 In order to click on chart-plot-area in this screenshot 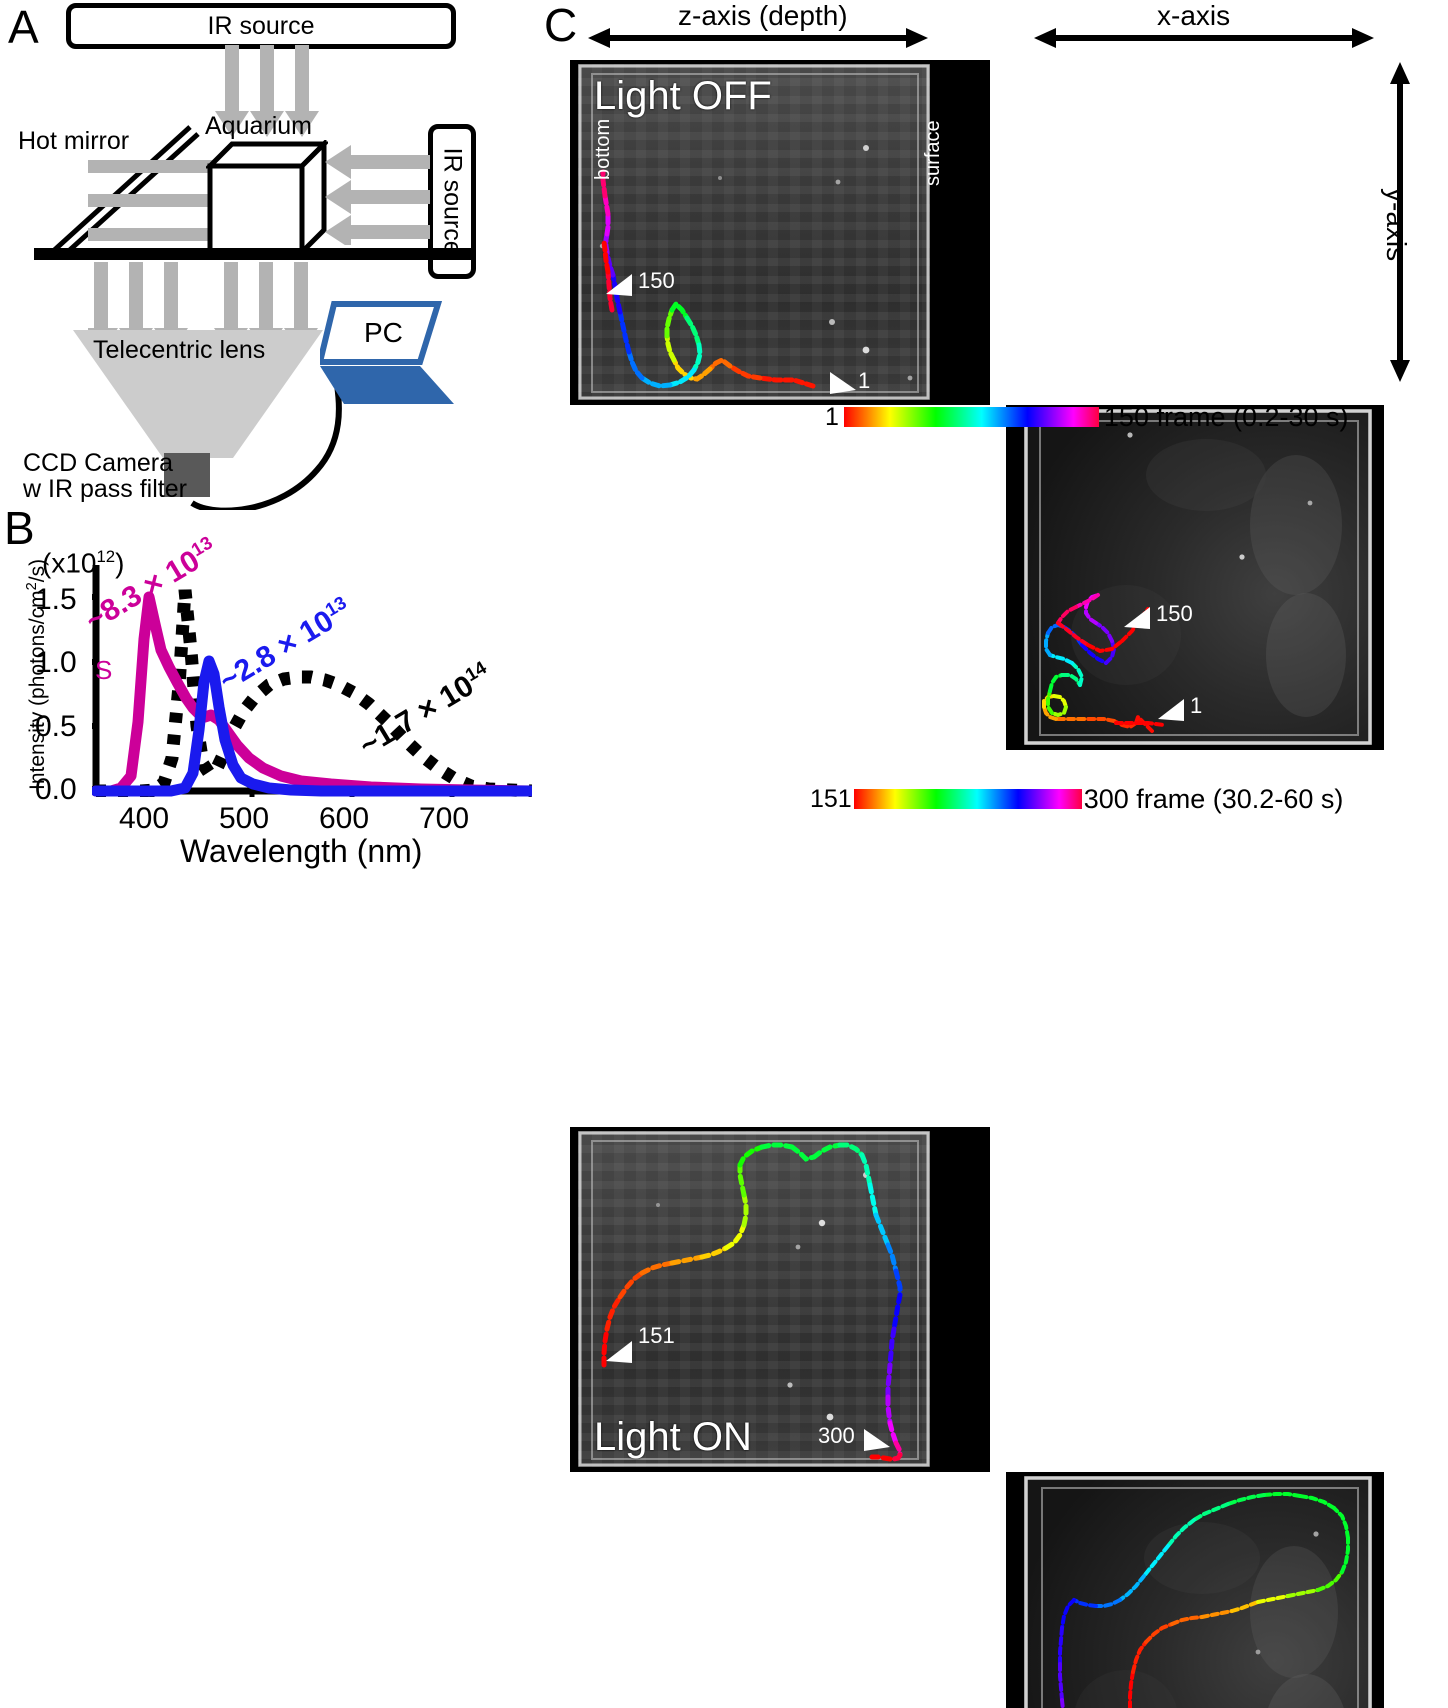, I will do `click(312, 681)`.